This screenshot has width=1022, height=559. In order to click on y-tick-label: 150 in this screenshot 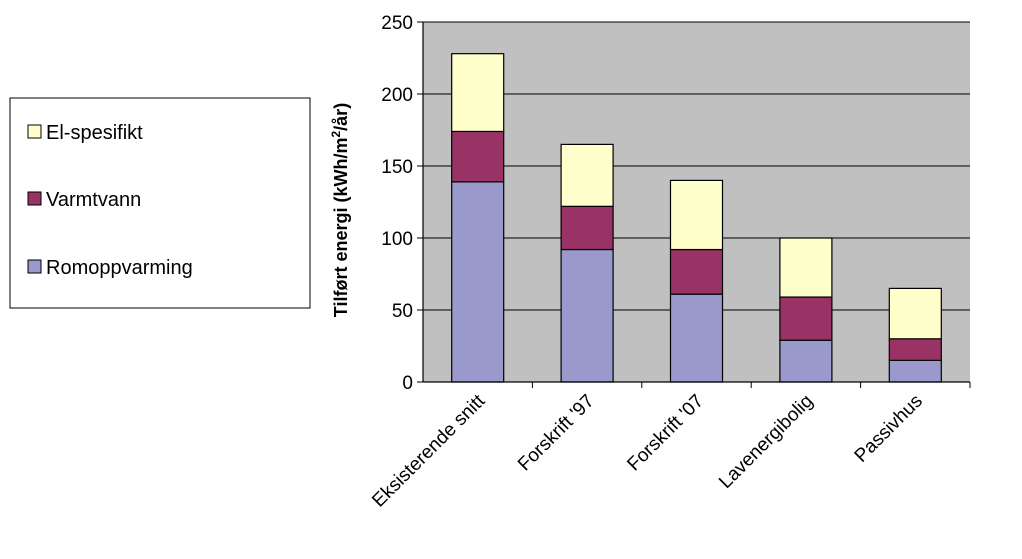, I will do `click(397, 167)`.